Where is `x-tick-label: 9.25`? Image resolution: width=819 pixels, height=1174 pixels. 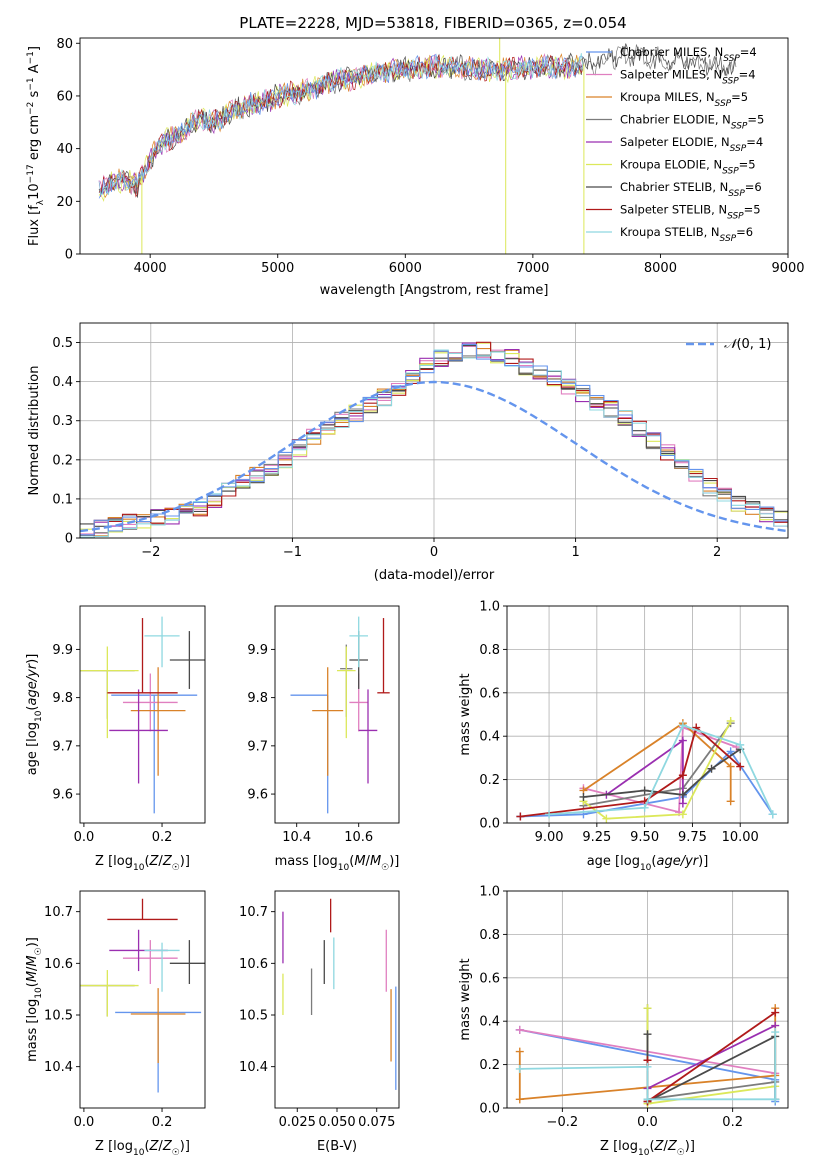
x-tick-label: 9.25 is located at coordinates (596, 837).